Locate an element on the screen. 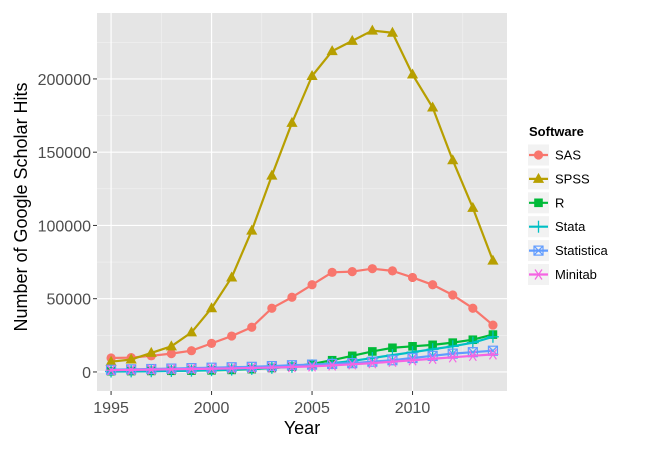 Image resolution: width=650 pixels, height=450 pixels. legend-item-r: R is located at coordinates (546, 203).